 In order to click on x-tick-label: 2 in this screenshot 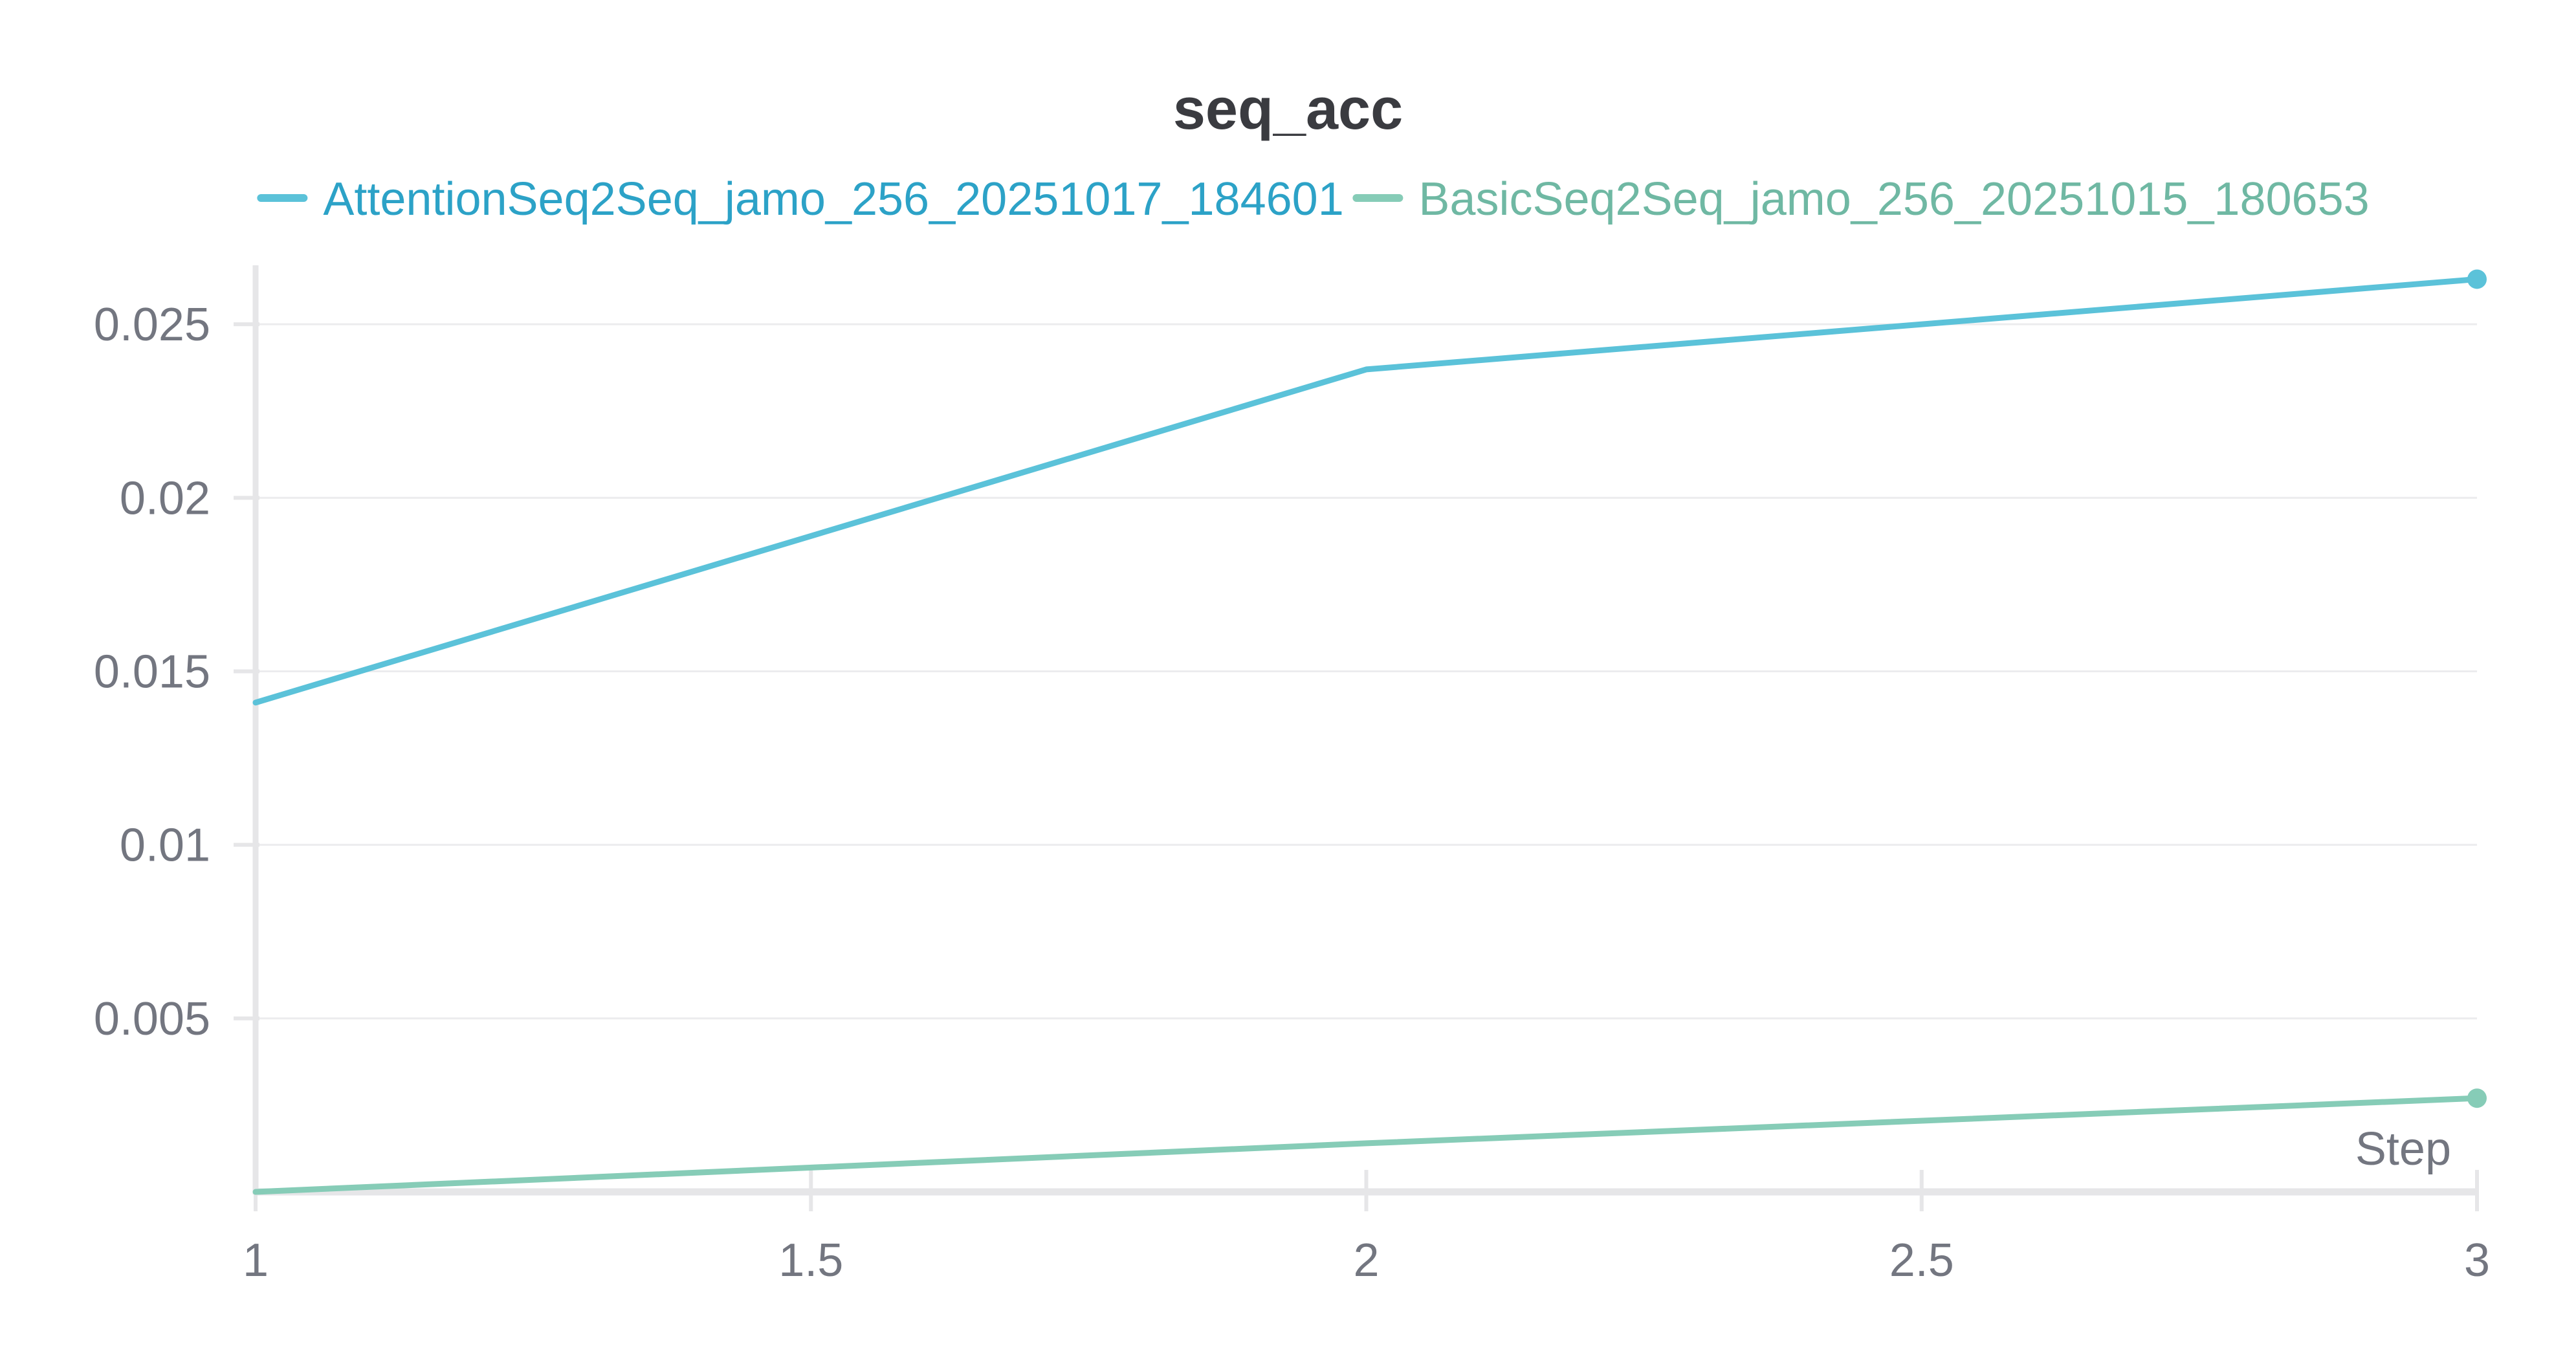, I will do `click(1366, 1260)`.